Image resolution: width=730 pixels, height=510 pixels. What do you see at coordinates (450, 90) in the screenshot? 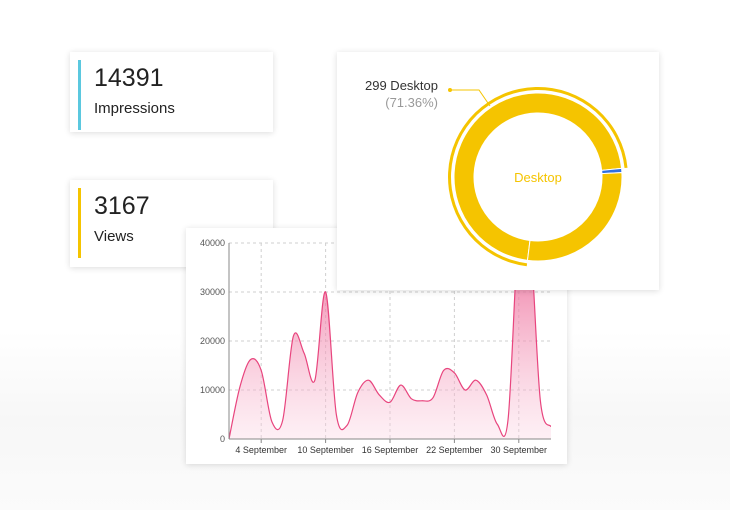
I see `callout-dot` at bounding box center [450, 90].